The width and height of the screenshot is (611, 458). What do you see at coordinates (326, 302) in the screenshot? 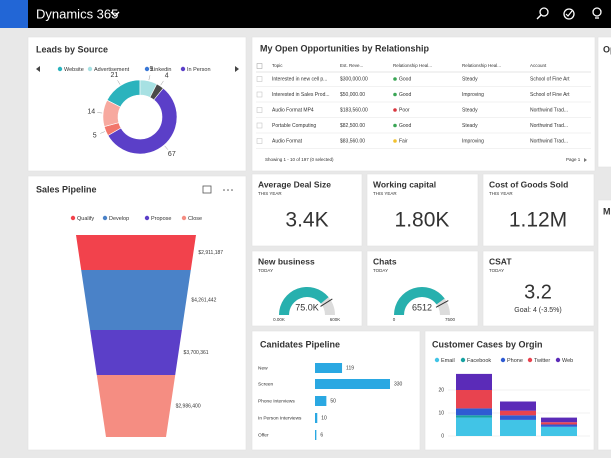
I see `gauge-target` at bounding box center [326, 302].